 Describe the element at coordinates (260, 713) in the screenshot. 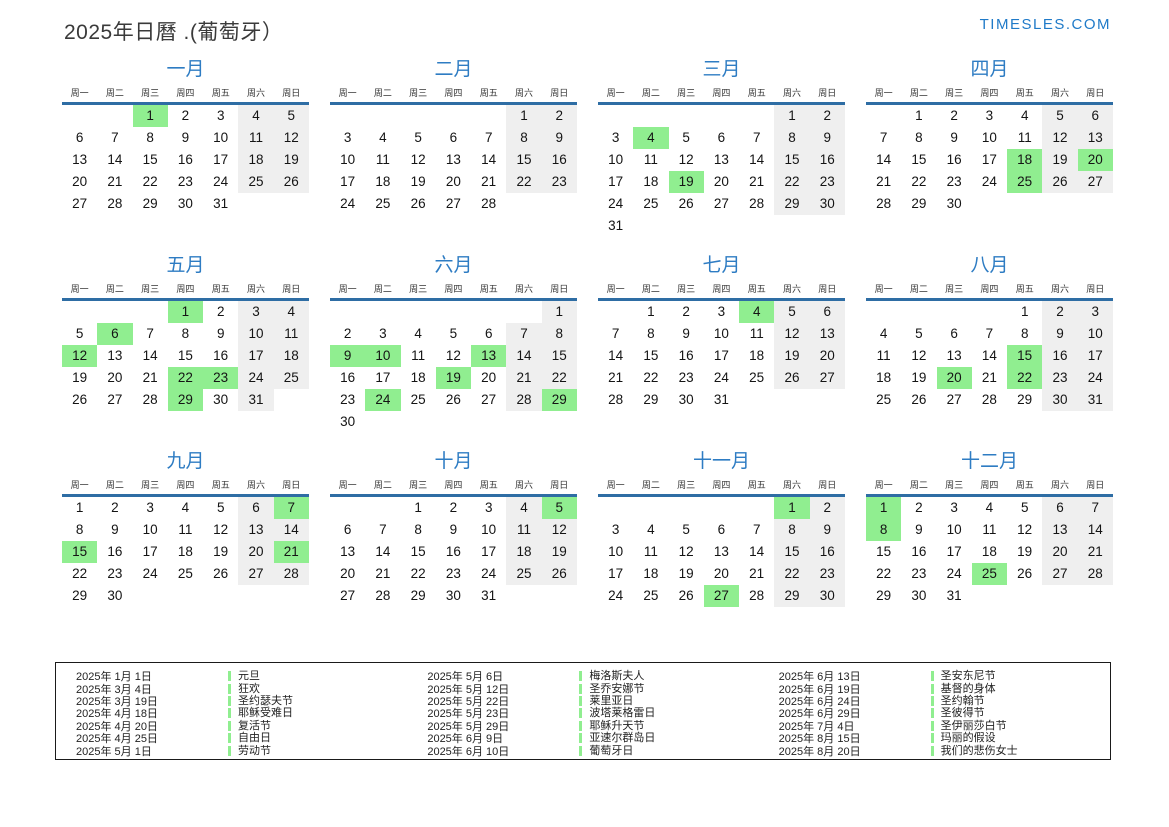

I see `legend-holiday-name: 耶稣受难日` at that location.